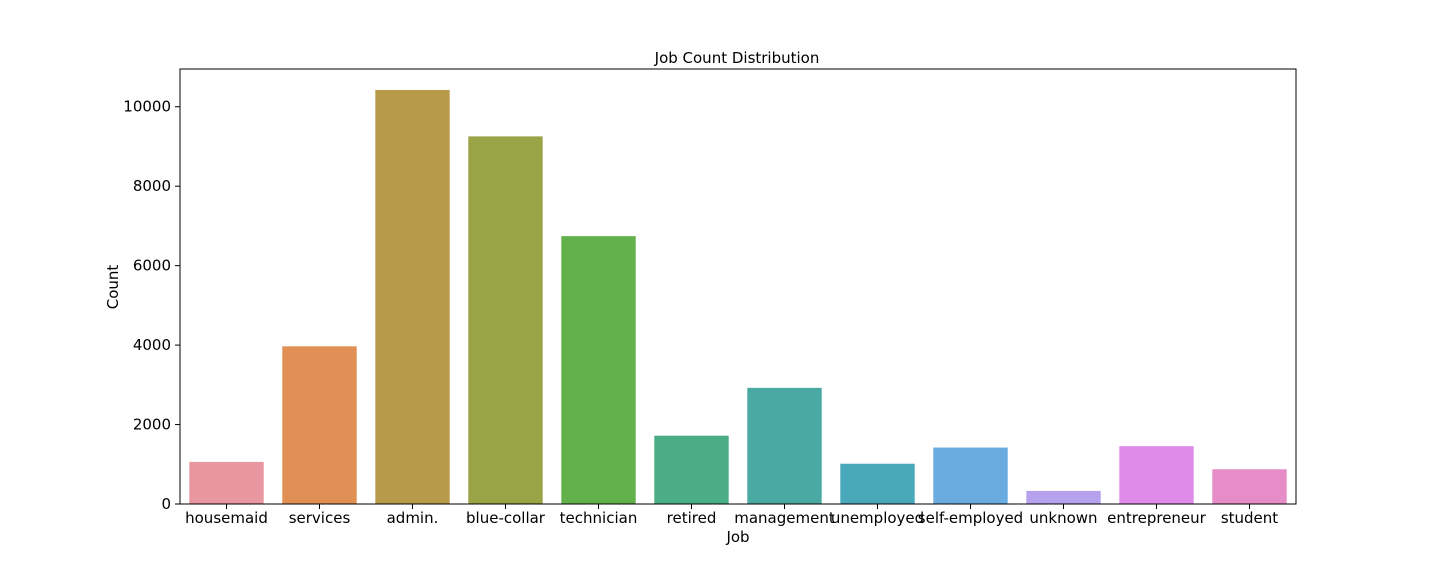 This screenshot has width=1440, height=580. Describe the element at coordinates (152, 345) in the screenshot. I see `y-tick-label: 4000` at that location.